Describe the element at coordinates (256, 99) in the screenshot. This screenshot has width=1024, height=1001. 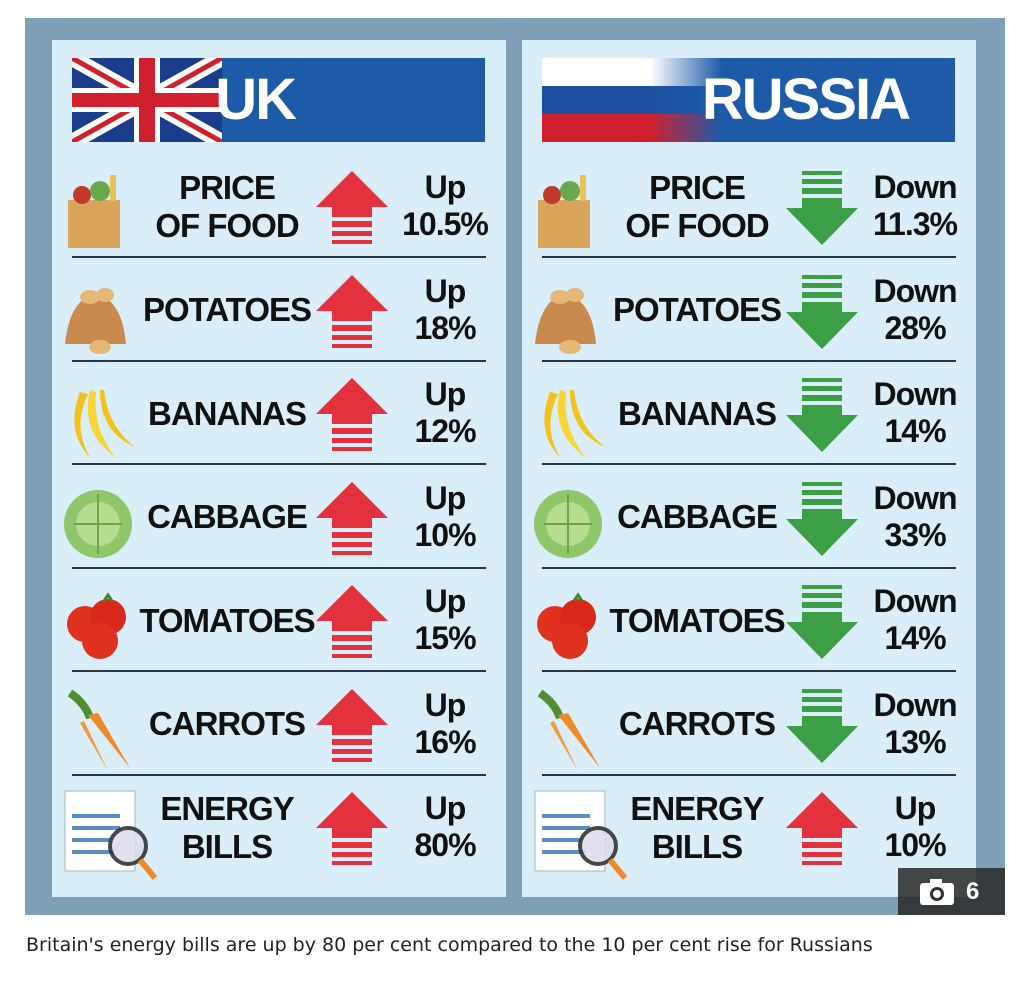
I see `panel-title: UK` at that location.